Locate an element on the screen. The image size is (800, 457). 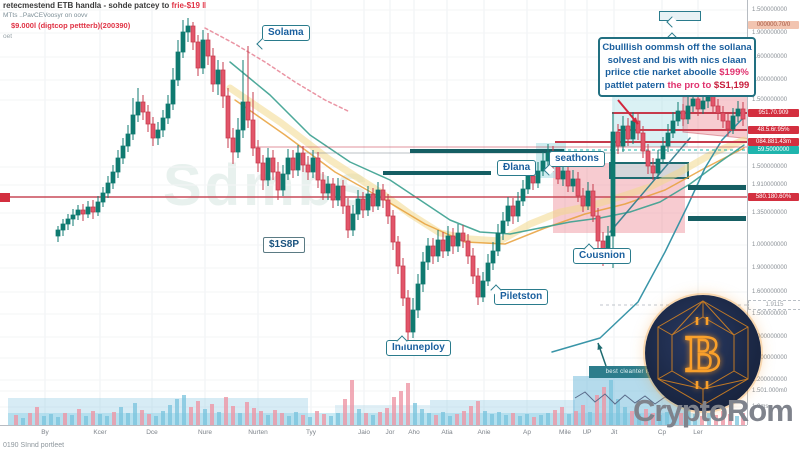
time-tick-label: UP is located at coordinates (587, 432).